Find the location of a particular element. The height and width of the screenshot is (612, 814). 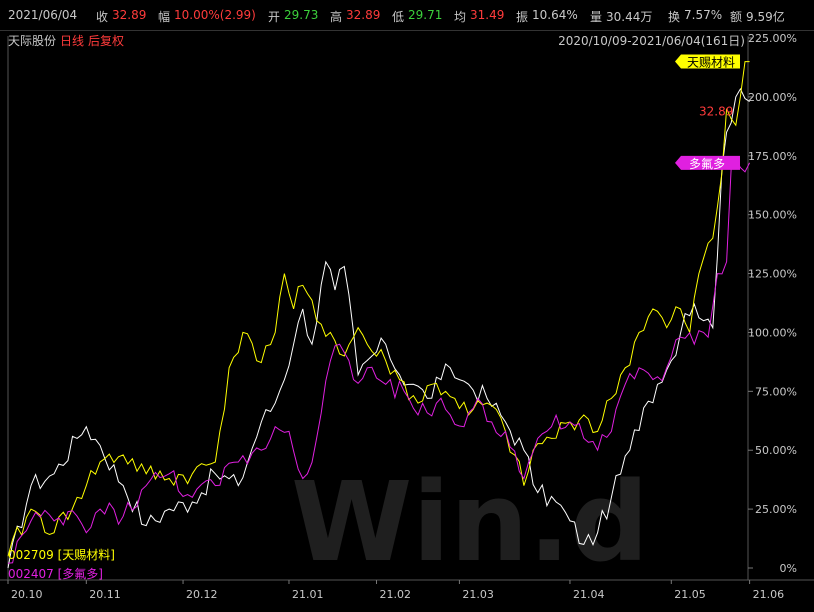

high-value: 32.89 is located at coordinates (363, 15).